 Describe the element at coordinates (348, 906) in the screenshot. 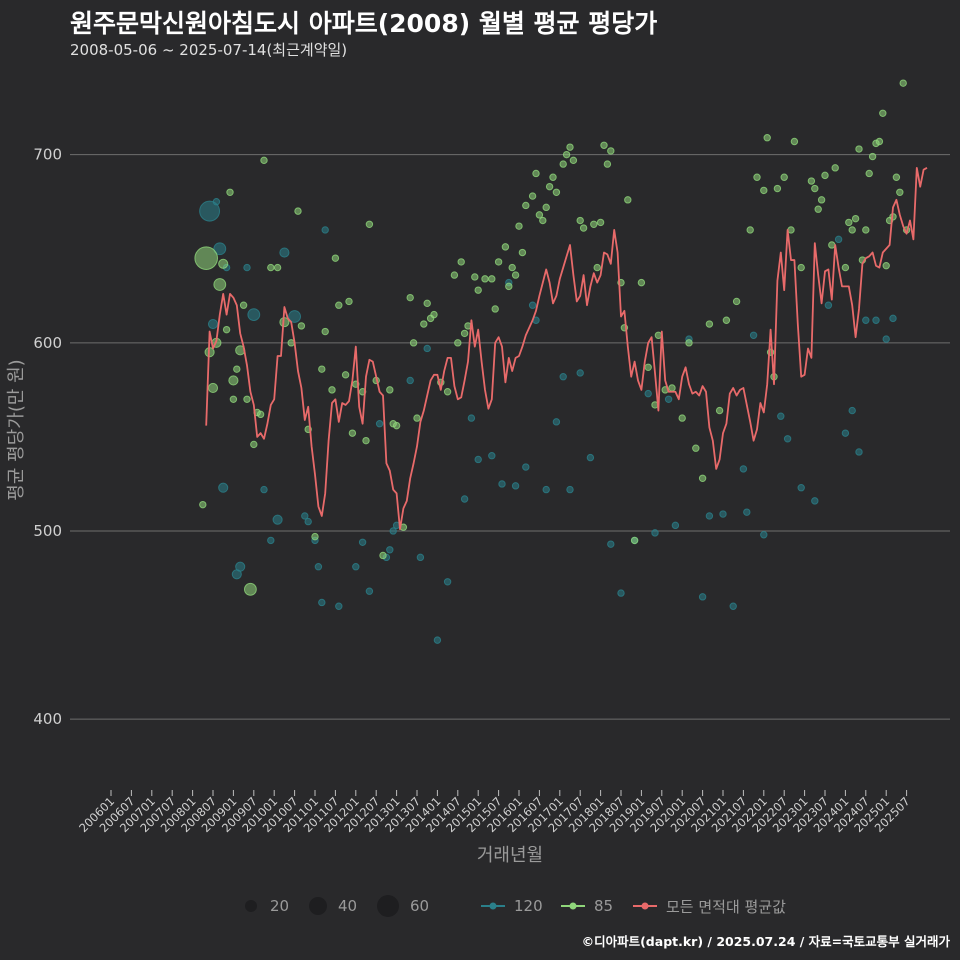

I see `legend-size-40-label: 40` at that location.